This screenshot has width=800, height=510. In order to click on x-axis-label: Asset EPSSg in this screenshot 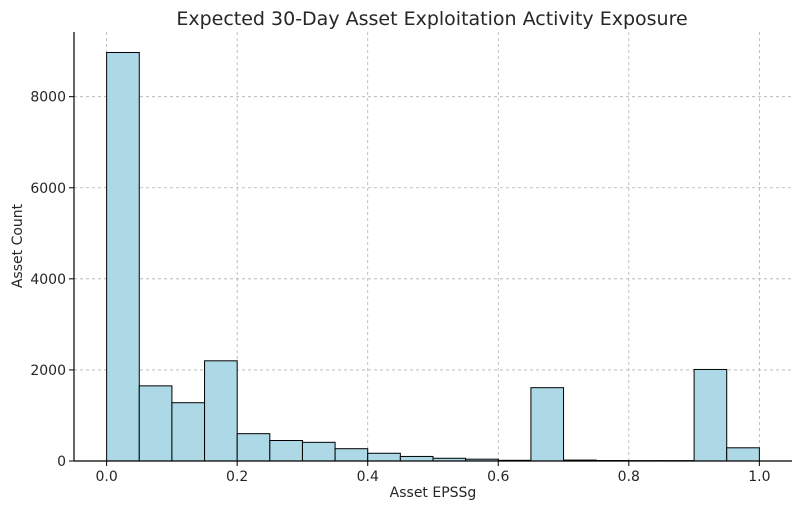, I will do `click(433, 493)`.